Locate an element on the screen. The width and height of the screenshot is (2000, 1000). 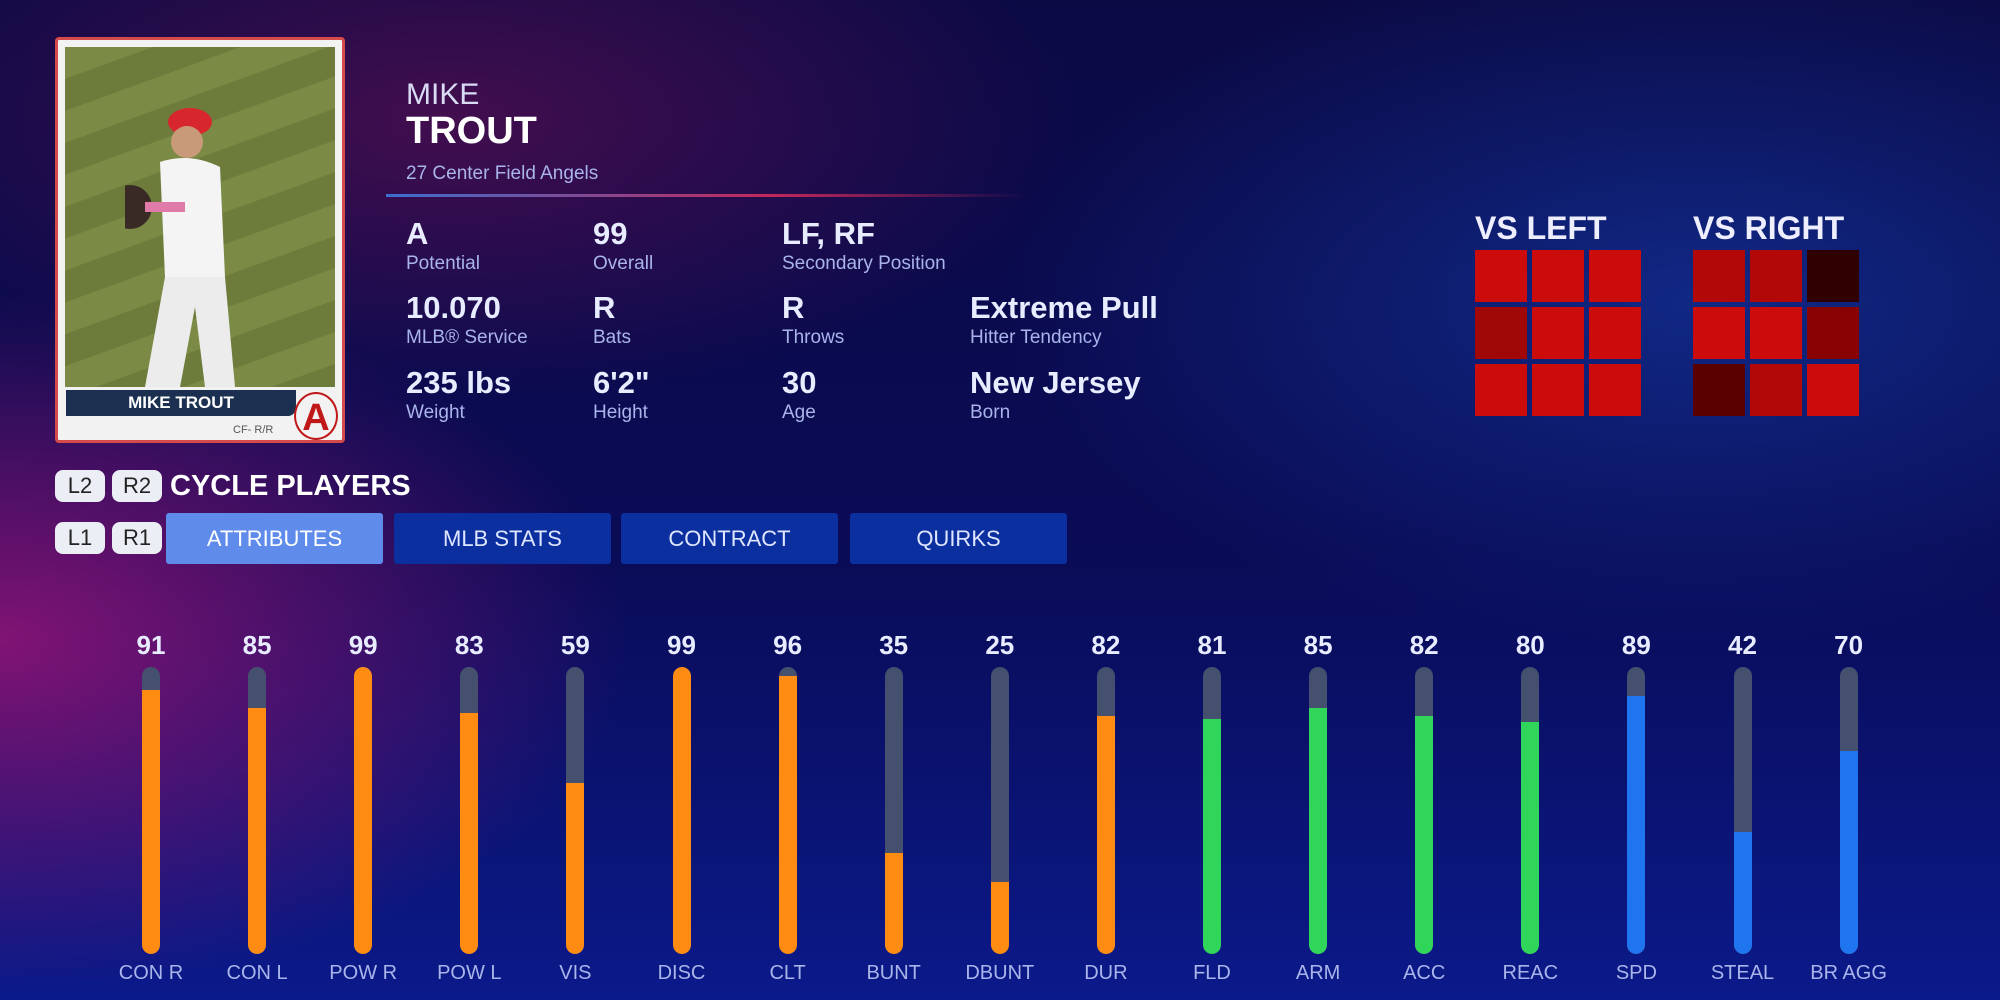
bar-label: REAC is located at coordinates (1530, 973).